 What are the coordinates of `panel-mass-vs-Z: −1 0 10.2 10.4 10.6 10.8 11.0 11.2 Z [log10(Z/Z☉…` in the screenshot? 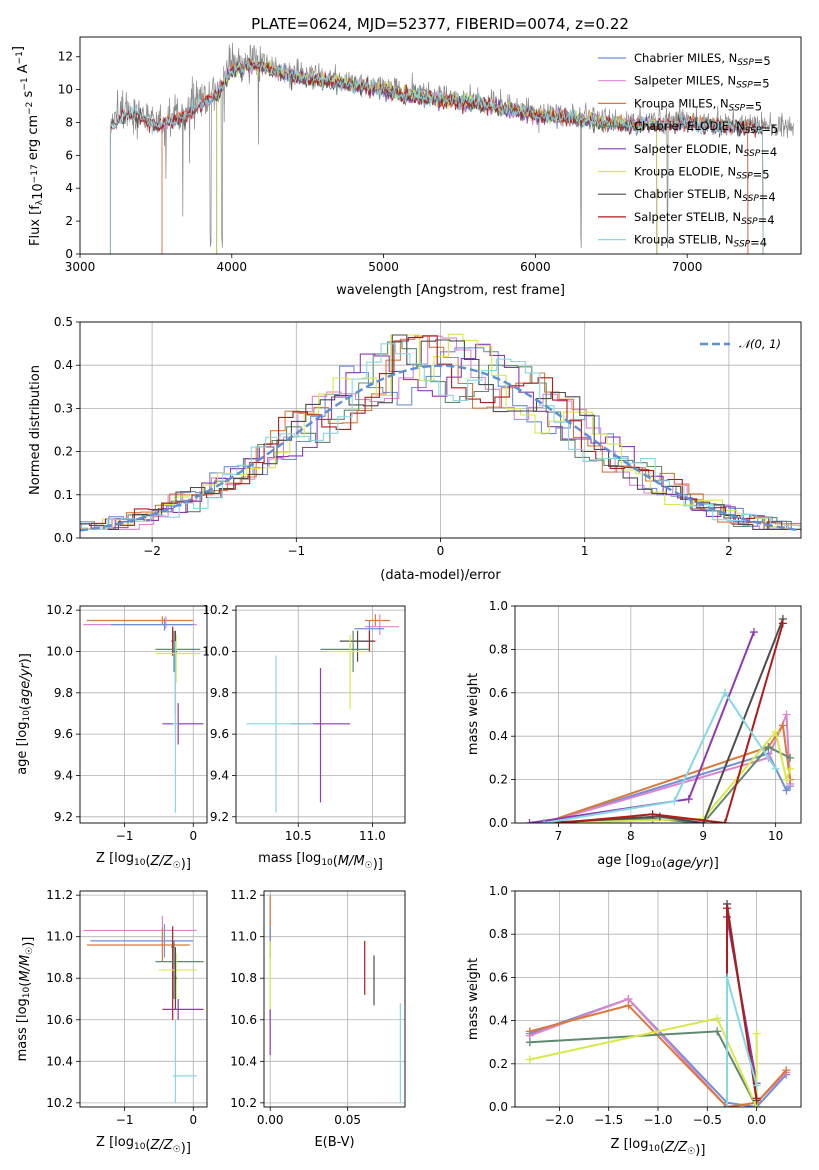 It's located at (111, 1022).